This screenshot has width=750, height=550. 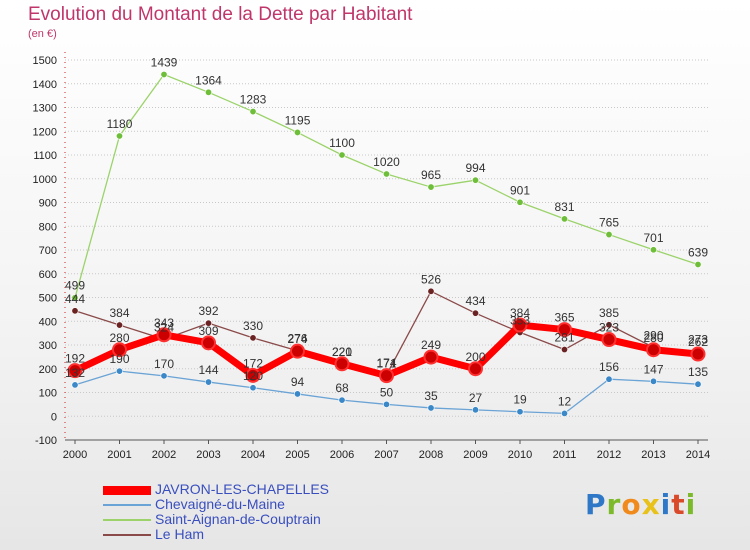 What do you see at coordinates (120, 124) in the screenshot?
I see `data-label: 1180` at bounding box center [120, 124].